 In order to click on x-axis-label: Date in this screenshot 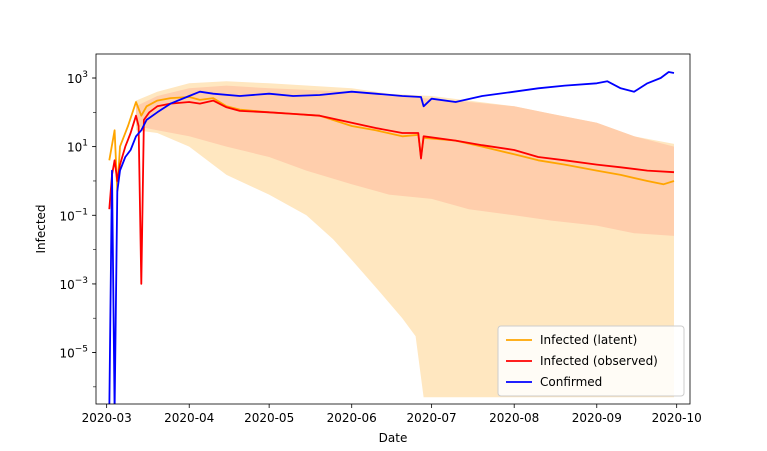, I will do `click(393, 438)`.